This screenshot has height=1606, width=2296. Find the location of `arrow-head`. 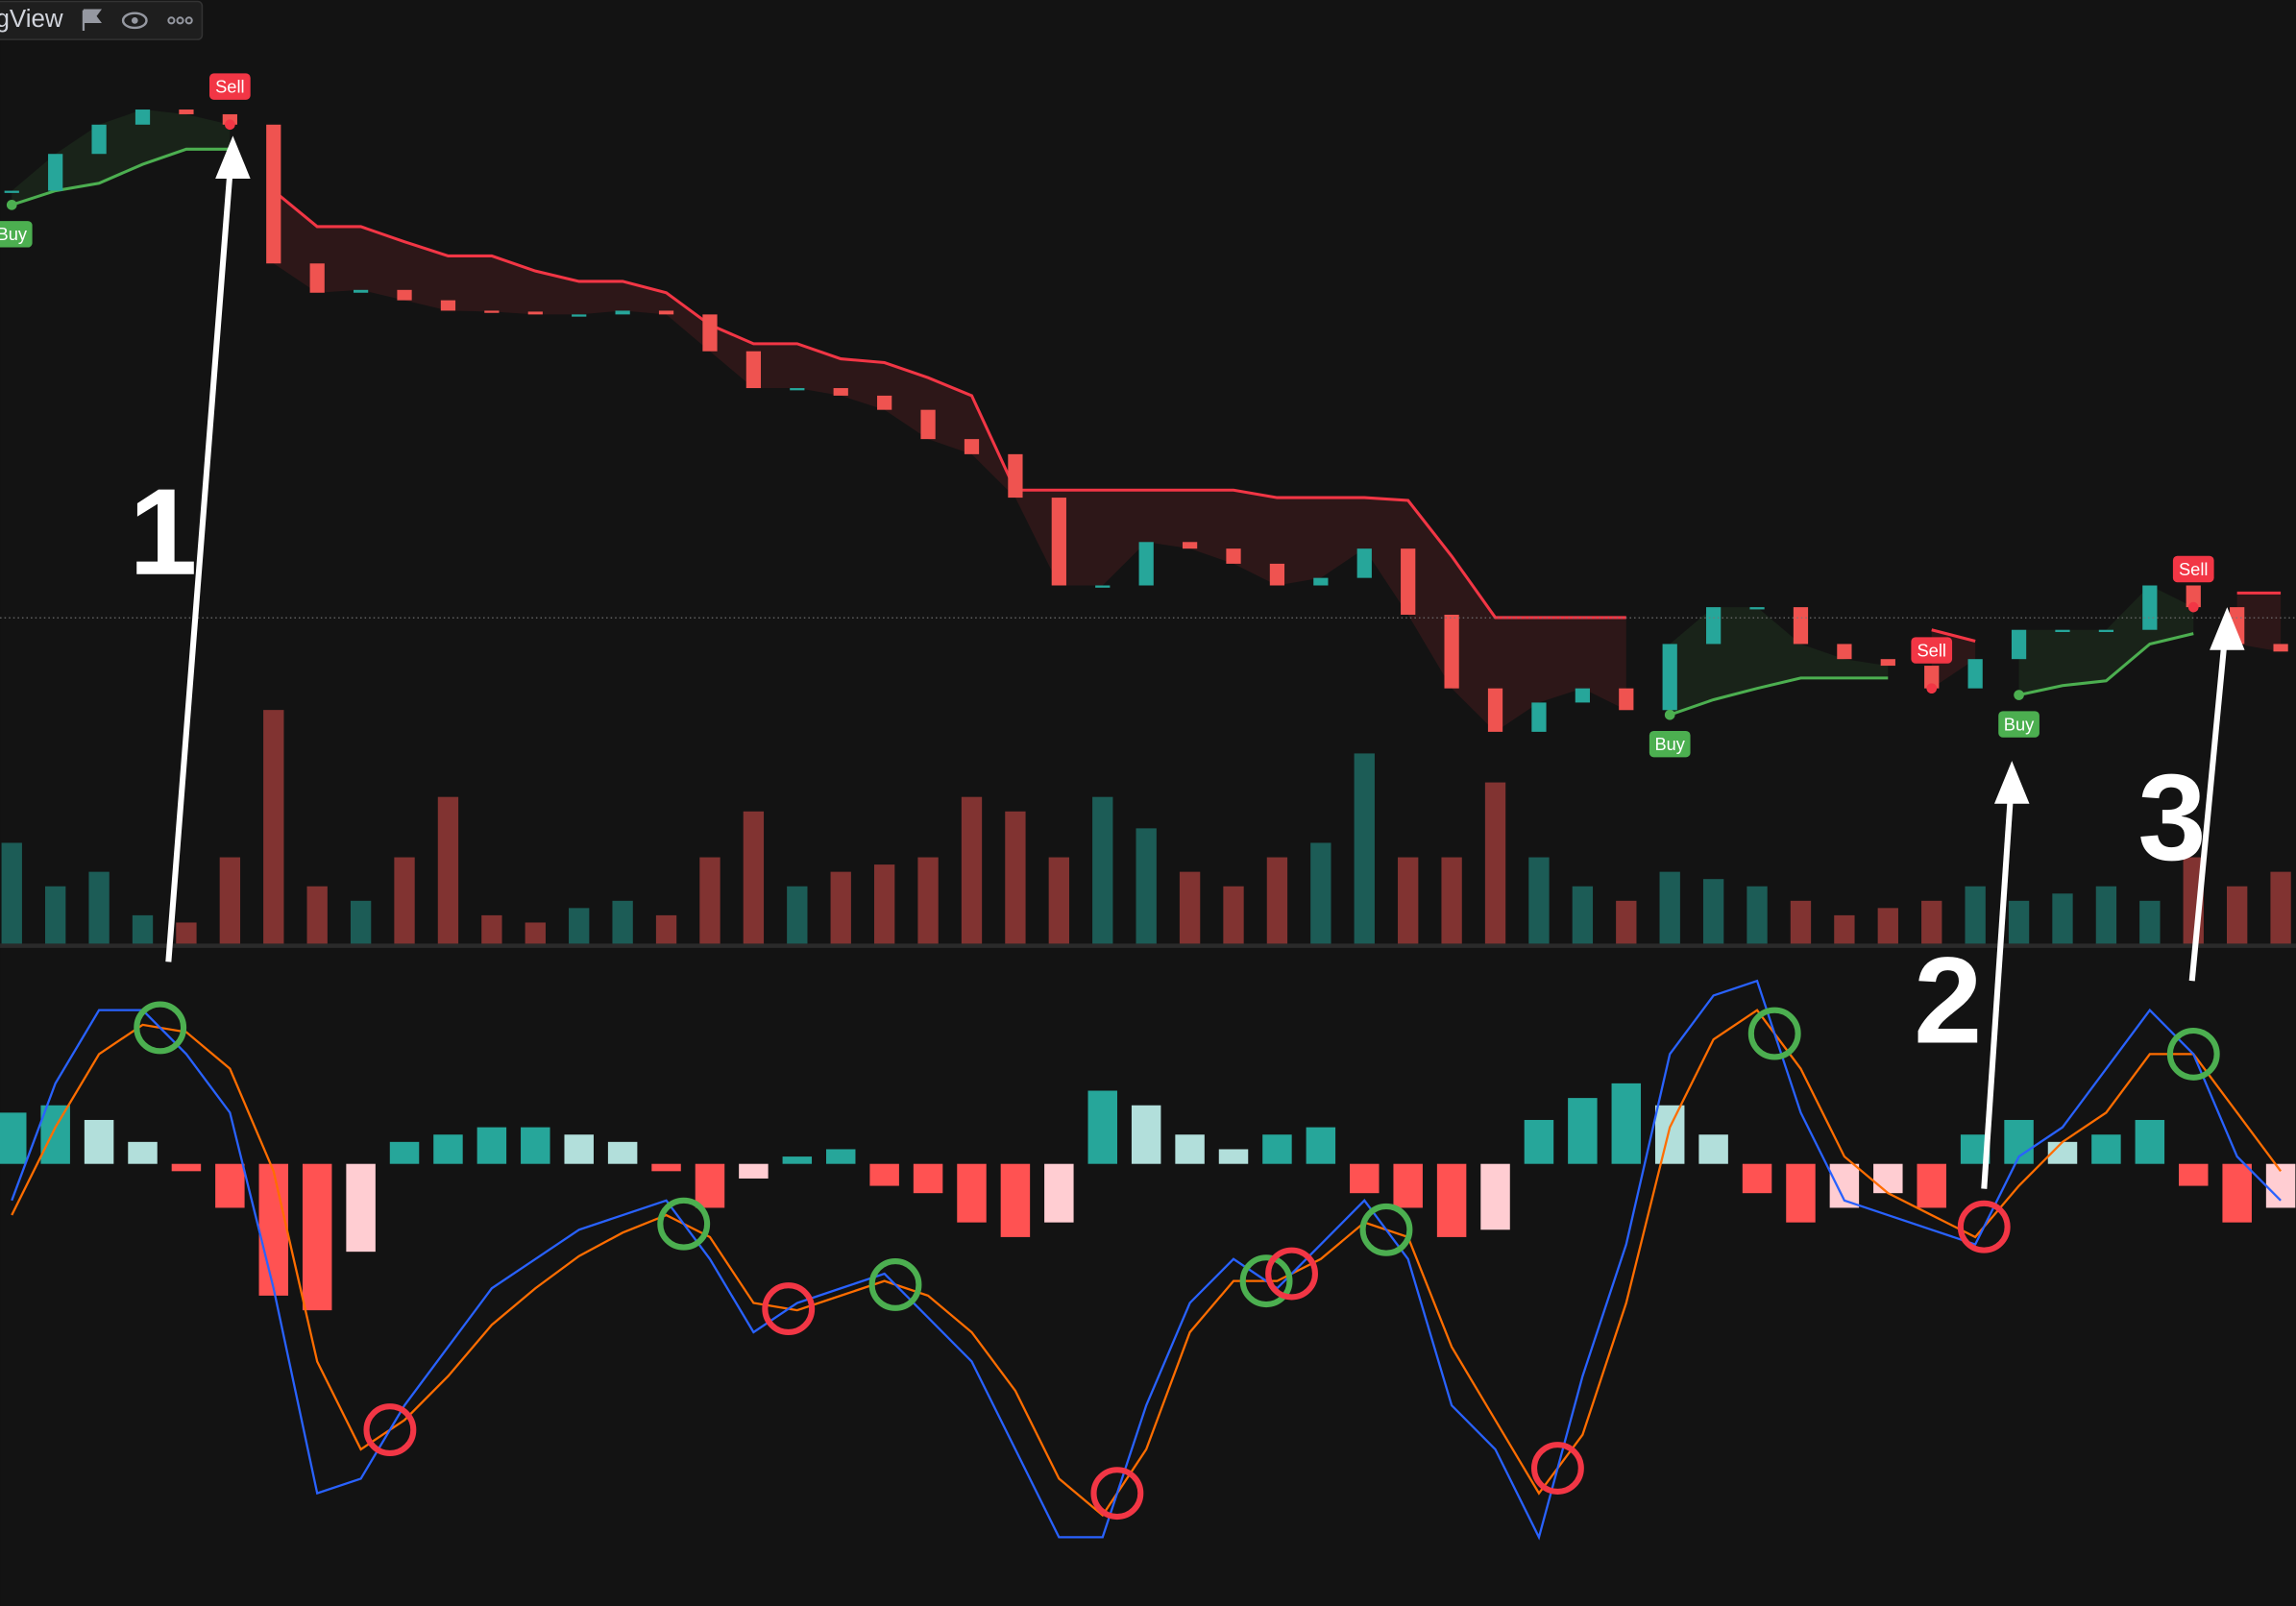

arrow-head is located at coordinates (2227, 628).